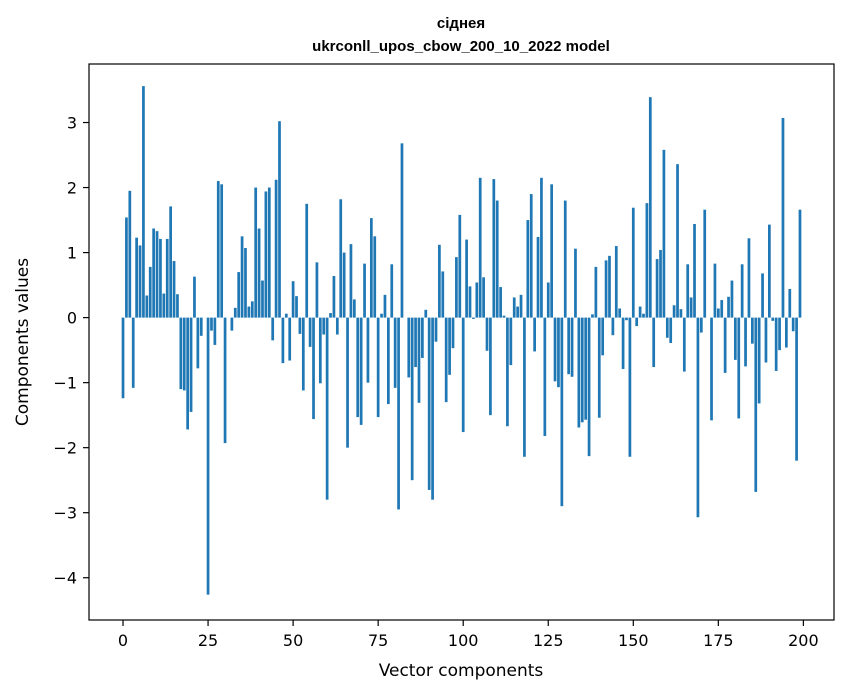 The image size is (847, 696). What do you see at coordinates (71, 351) in the screenshot?
I see `y-axis-ticks: −4 −3 −2 −1 0 1 2 3` at bounding box center [71, 351].